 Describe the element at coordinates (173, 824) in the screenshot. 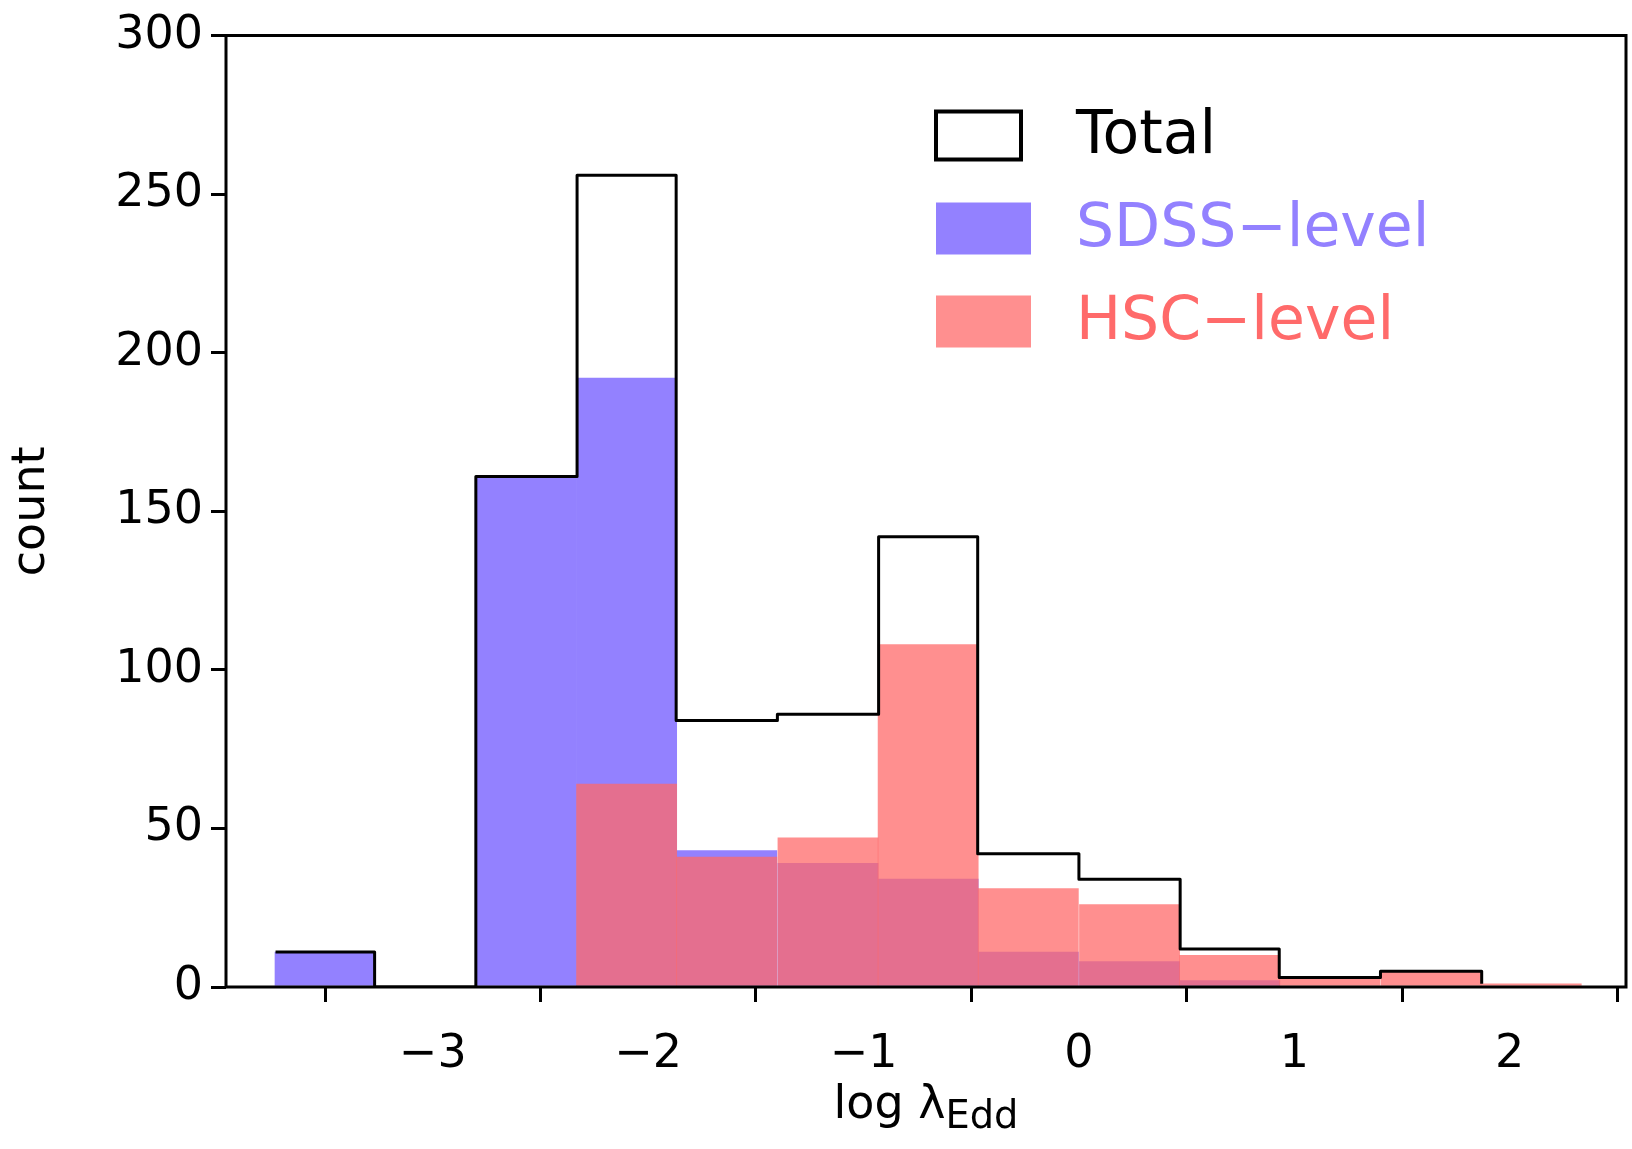

I see `y-tick-label: 50` at that location.